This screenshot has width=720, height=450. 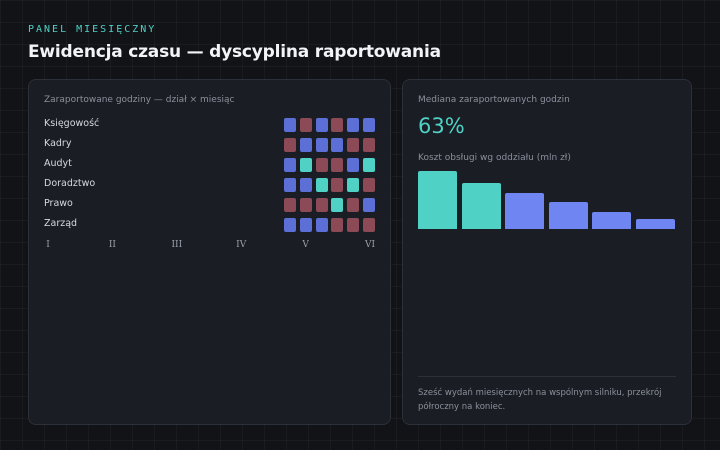 I want to click on heatmap-month-label: VI, so click(x=370, y=245).